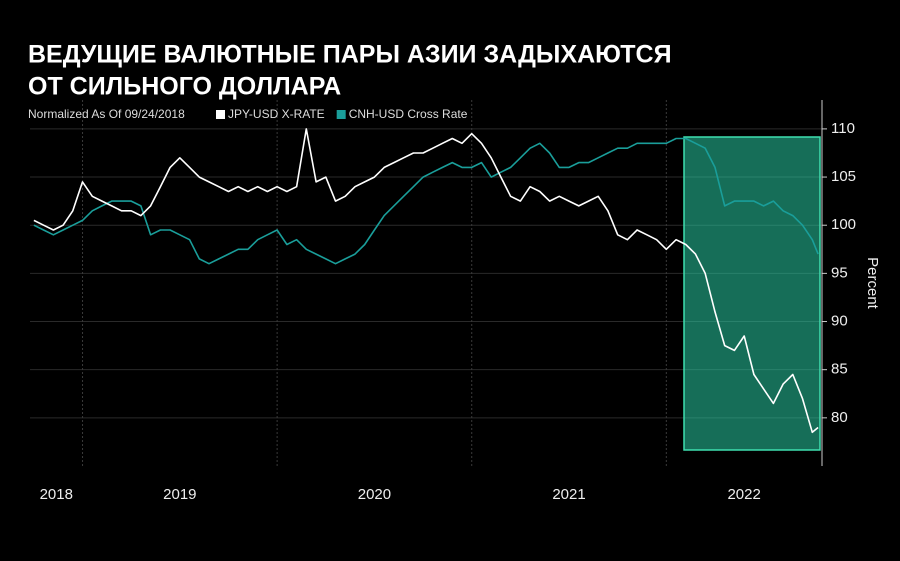 The image size is (900, 561). I want to click on x-tick-label: 2020, so click(374, 494).